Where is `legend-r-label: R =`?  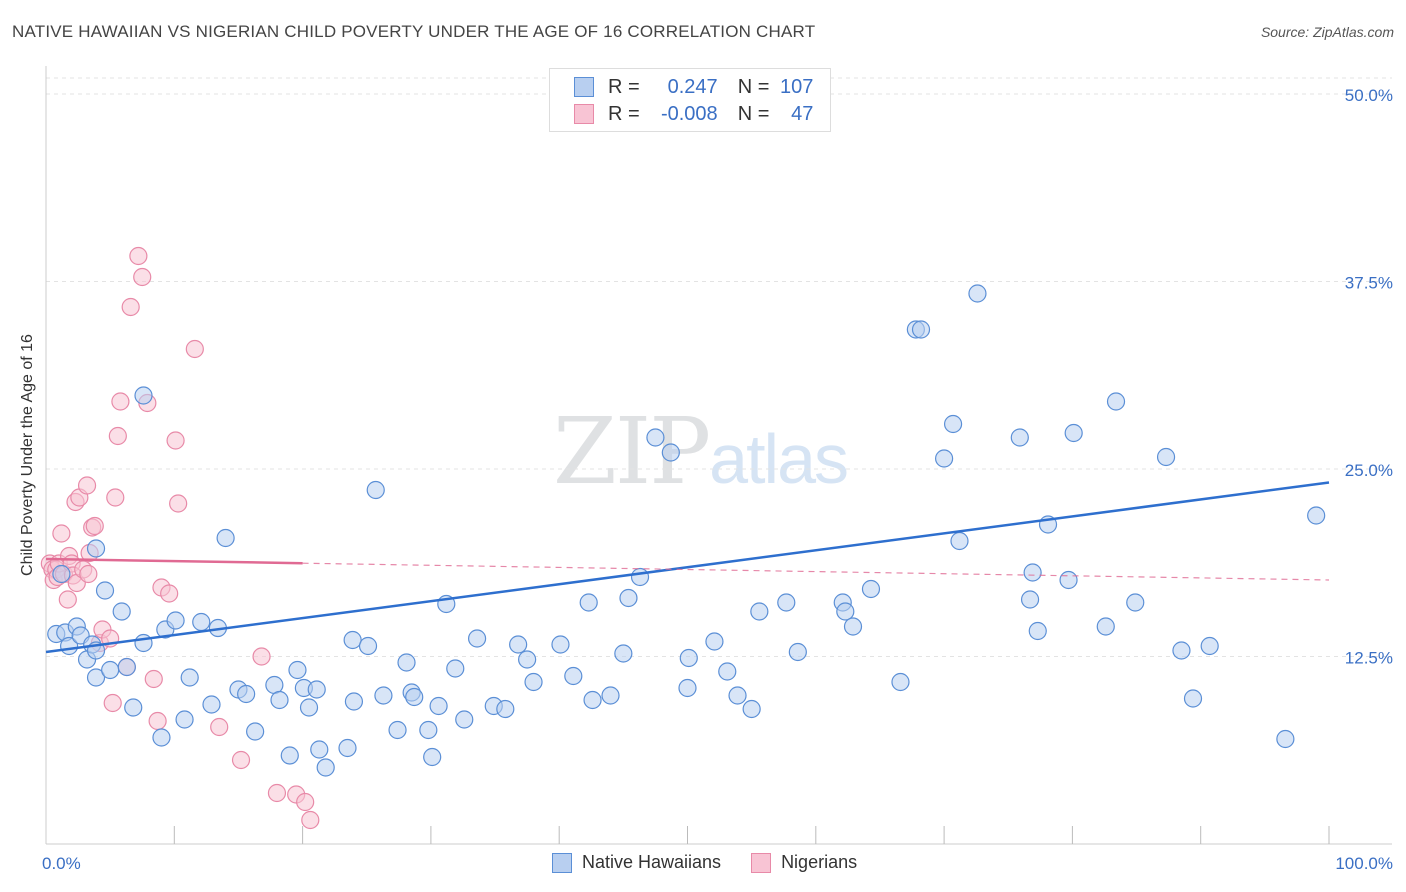 legend-r-label: R = is located at coordinates (624, 113).